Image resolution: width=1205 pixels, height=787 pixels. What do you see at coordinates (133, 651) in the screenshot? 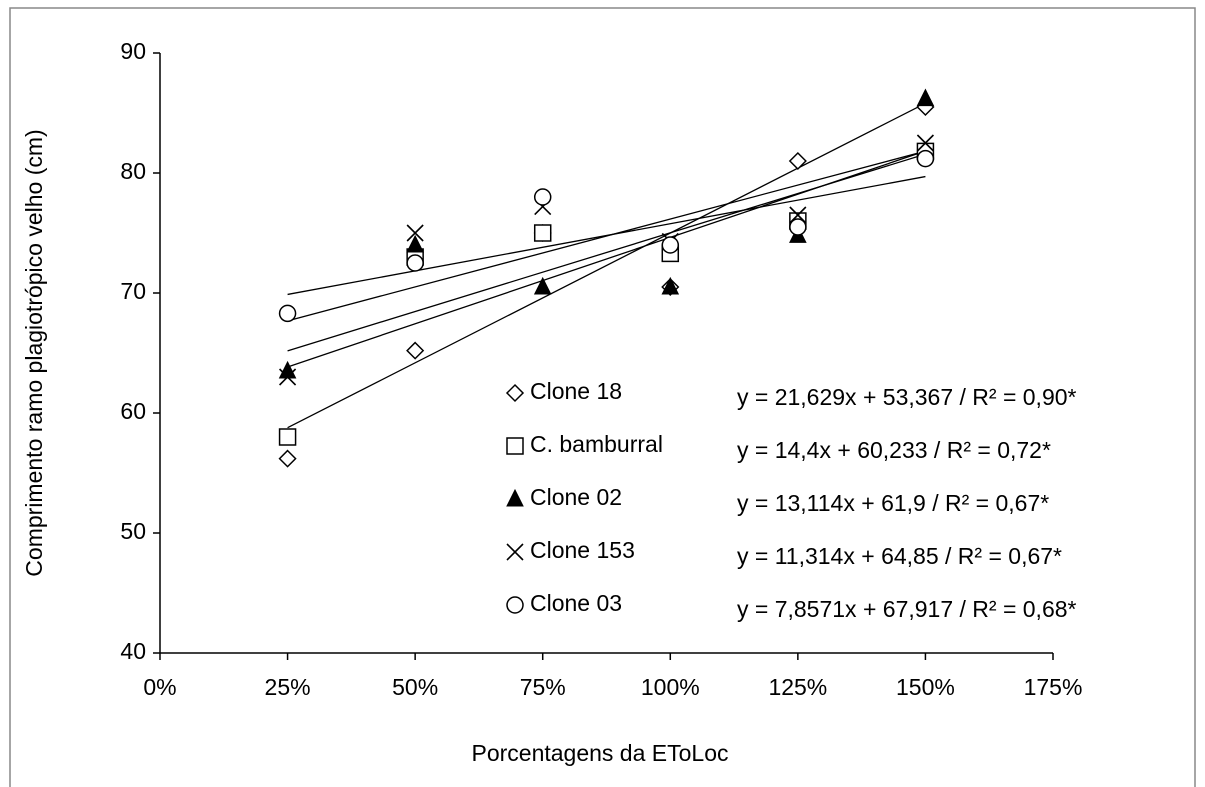
I see `y-tick-label: 40` at bounding box center [133, 651].